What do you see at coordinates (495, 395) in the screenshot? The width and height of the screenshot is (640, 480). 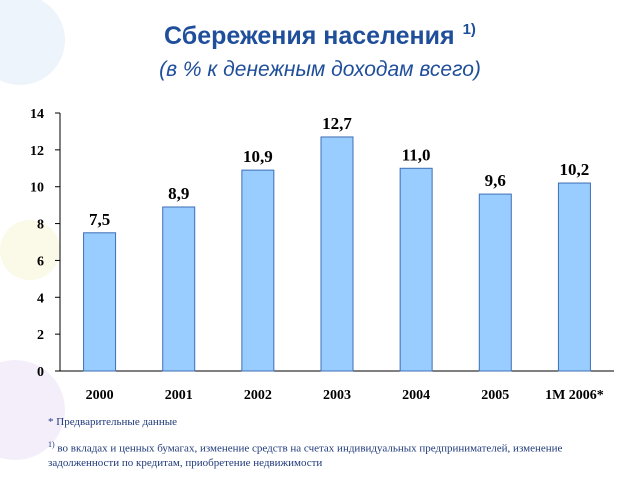 I see `x-tick-label: 2005` at bounding box center [495, 395].